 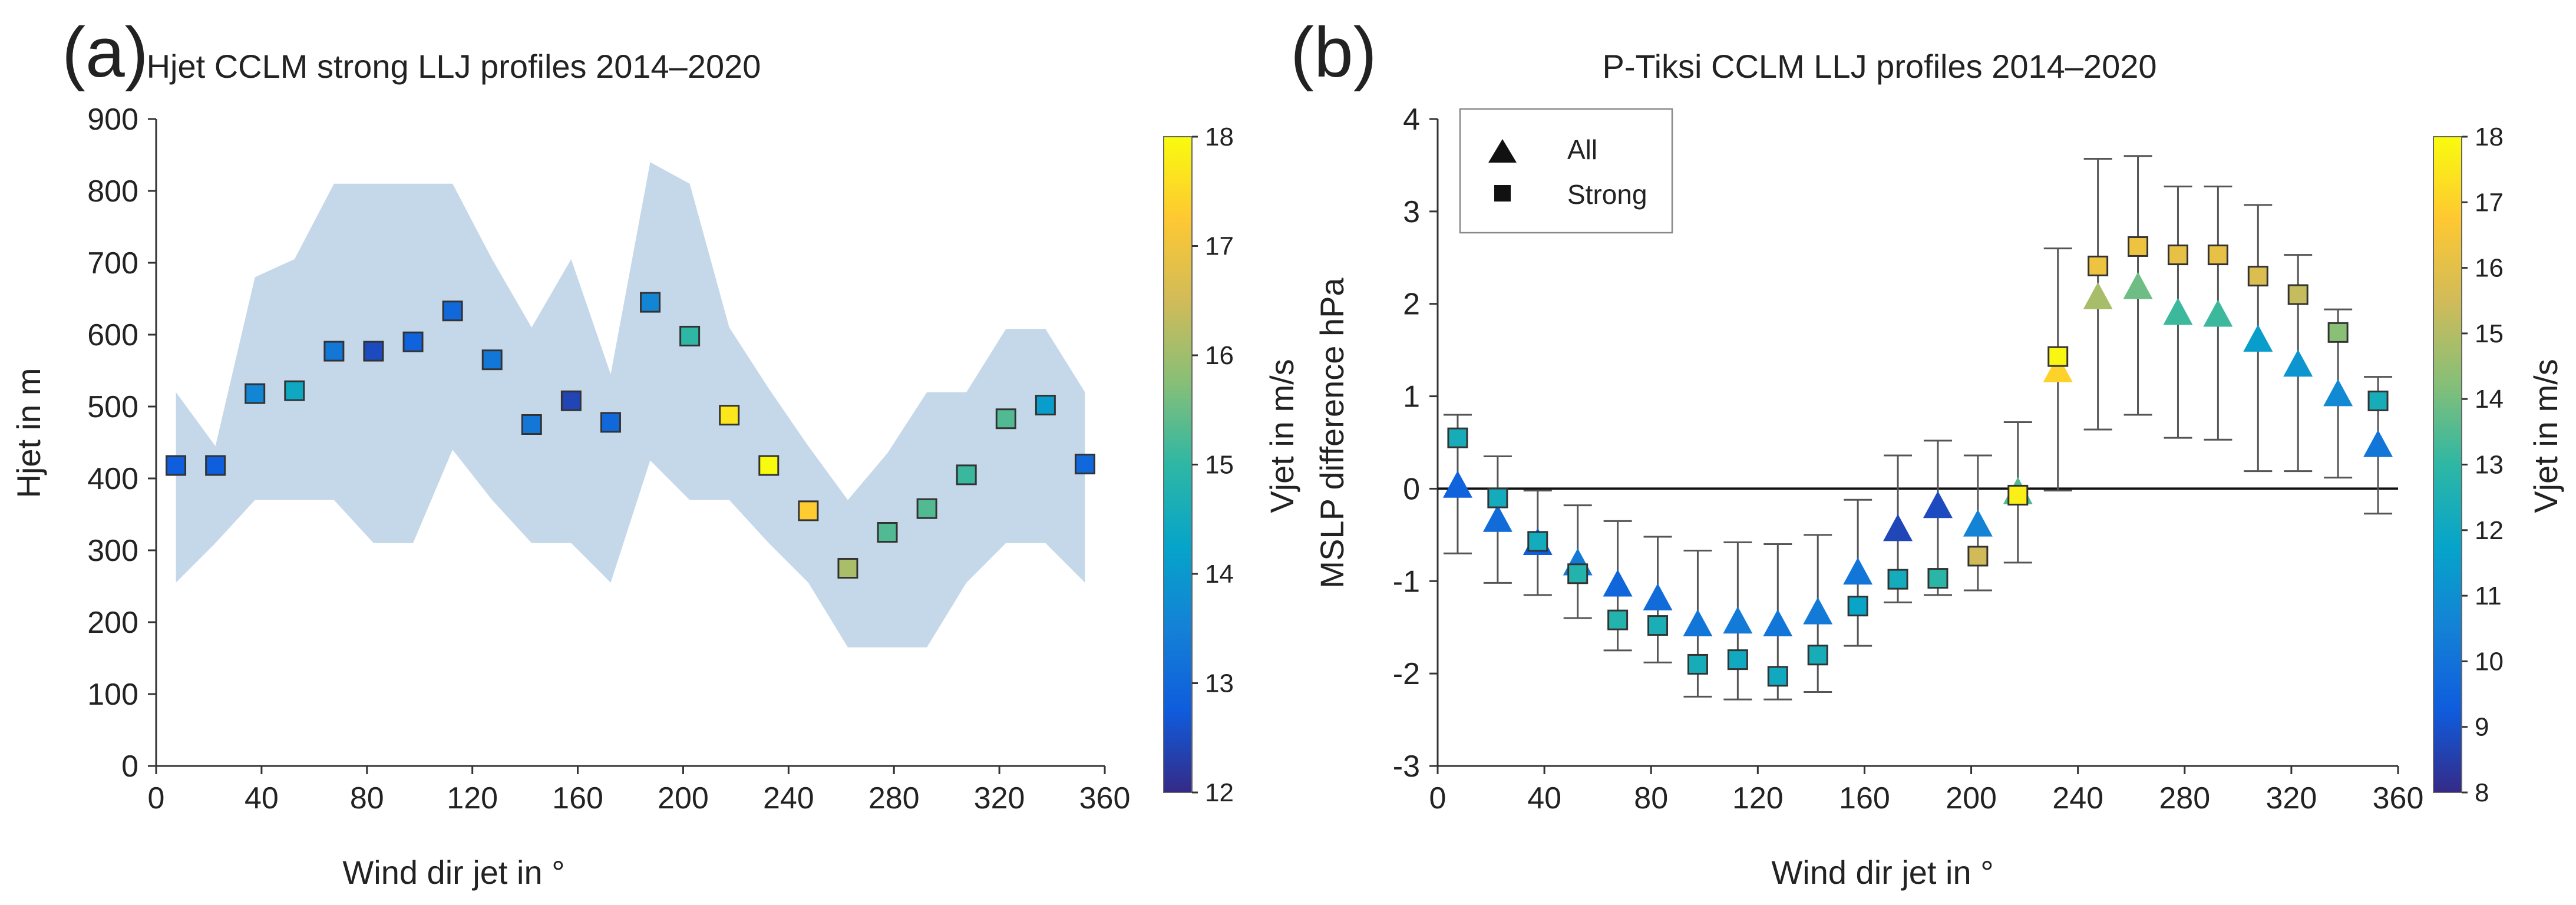 What do you see at coordinates (894, 798) in the screenshot?
I see `panel-a-x-tick-label: 280` at bounding box center [894, 798].